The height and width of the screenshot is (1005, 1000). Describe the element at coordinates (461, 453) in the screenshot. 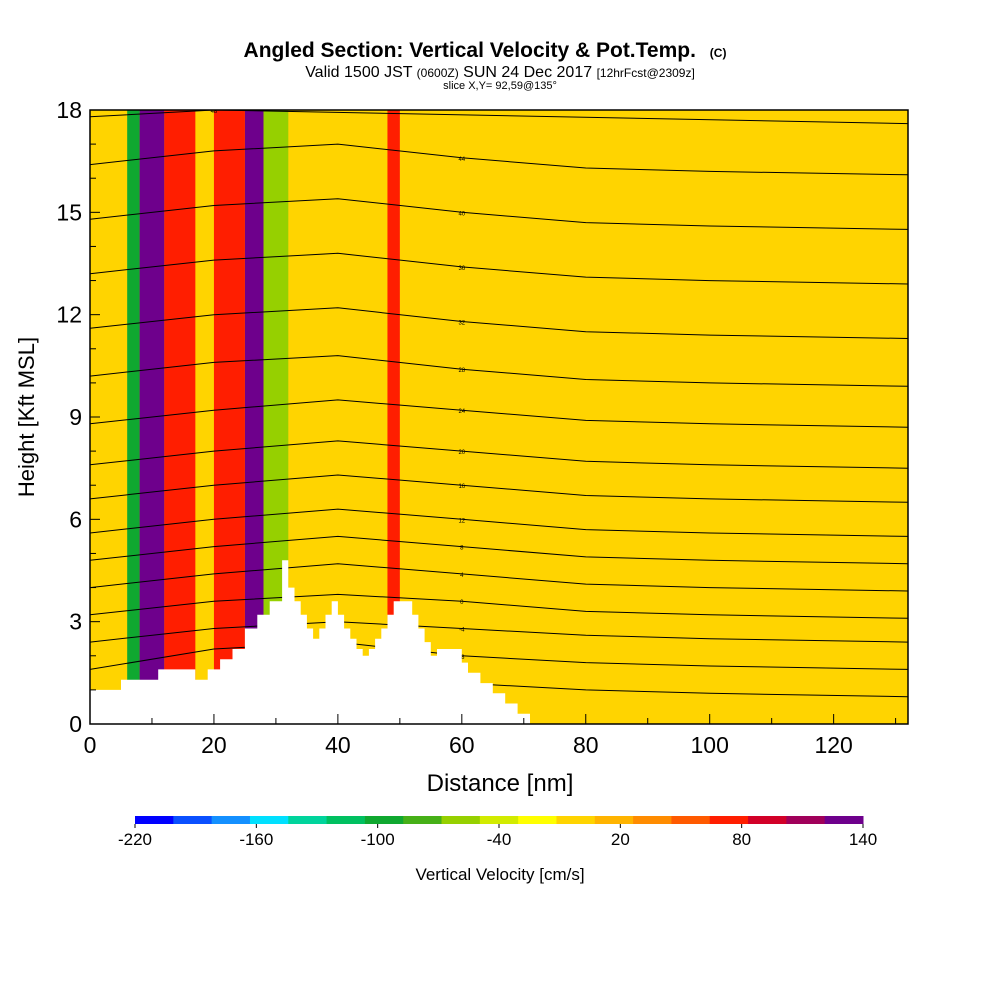

I see `isentrope-label-8: 20` at that location.